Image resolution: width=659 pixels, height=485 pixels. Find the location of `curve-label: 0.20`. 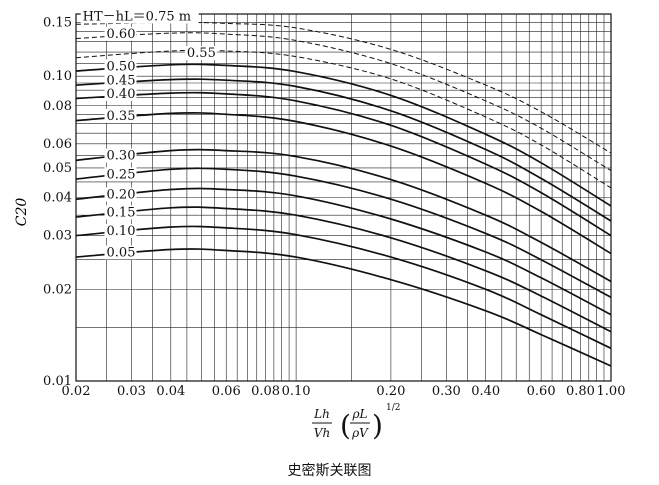

curve-label: 0.20 is located at coordinates (121, 195).